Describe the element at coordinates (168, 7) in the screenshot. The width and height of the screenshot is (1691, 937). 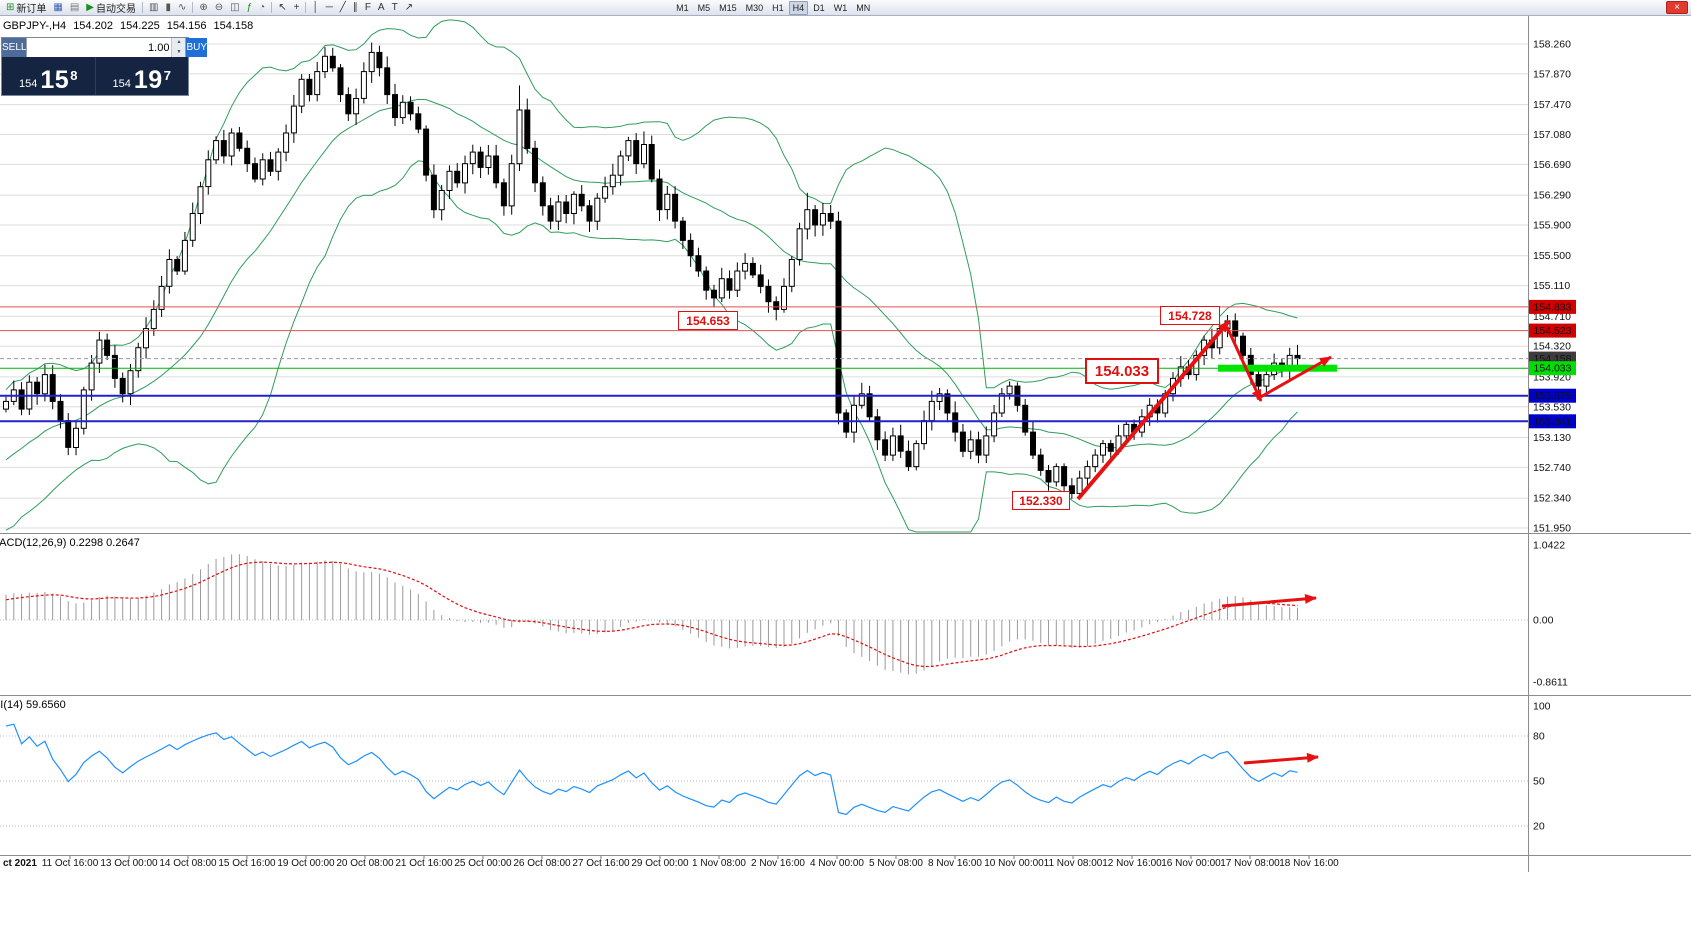
I see `candlestick-mode-button: ▮` at that location.